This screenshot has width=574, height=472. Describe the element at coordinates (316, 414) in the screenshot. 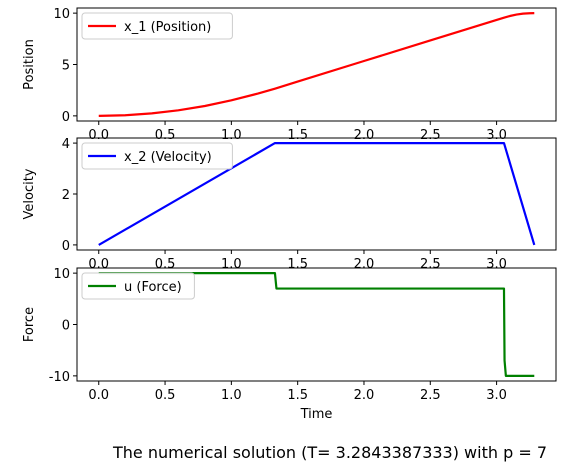

I see `x-axis-label: Time` at that location.